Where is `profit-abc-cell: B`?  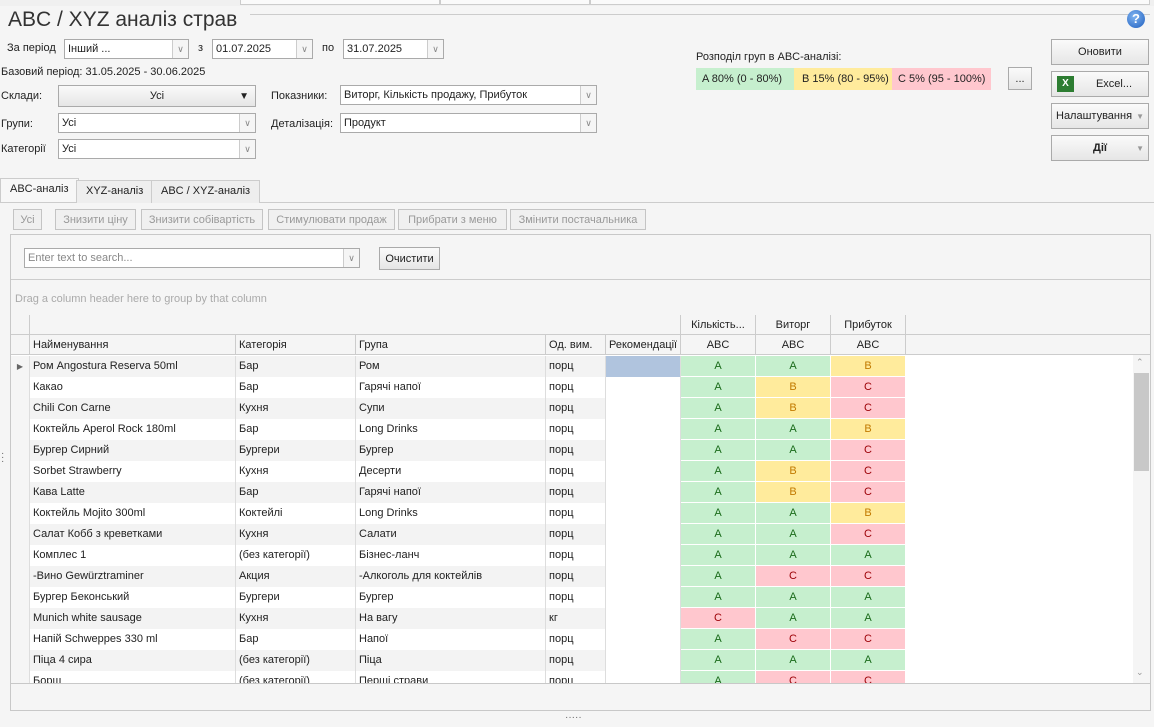 profit-abc-cell: B is located at coordinates (868, 366).